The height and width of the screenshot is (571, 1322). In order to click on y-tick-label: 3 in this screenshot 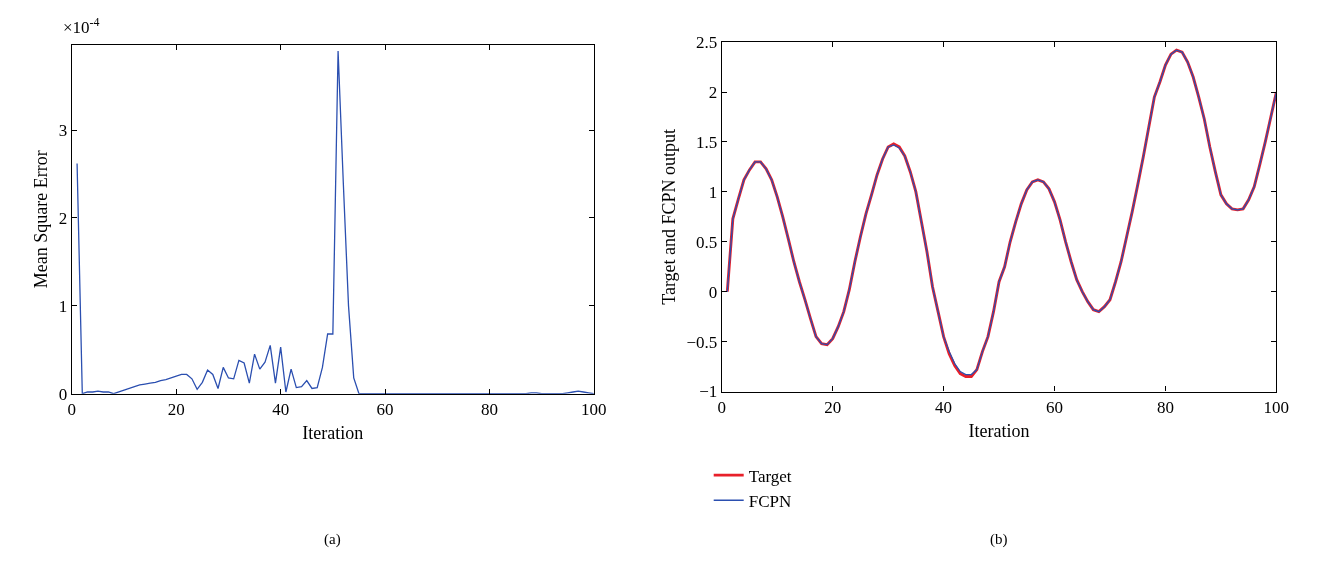, I will do `click(63, 131)`.